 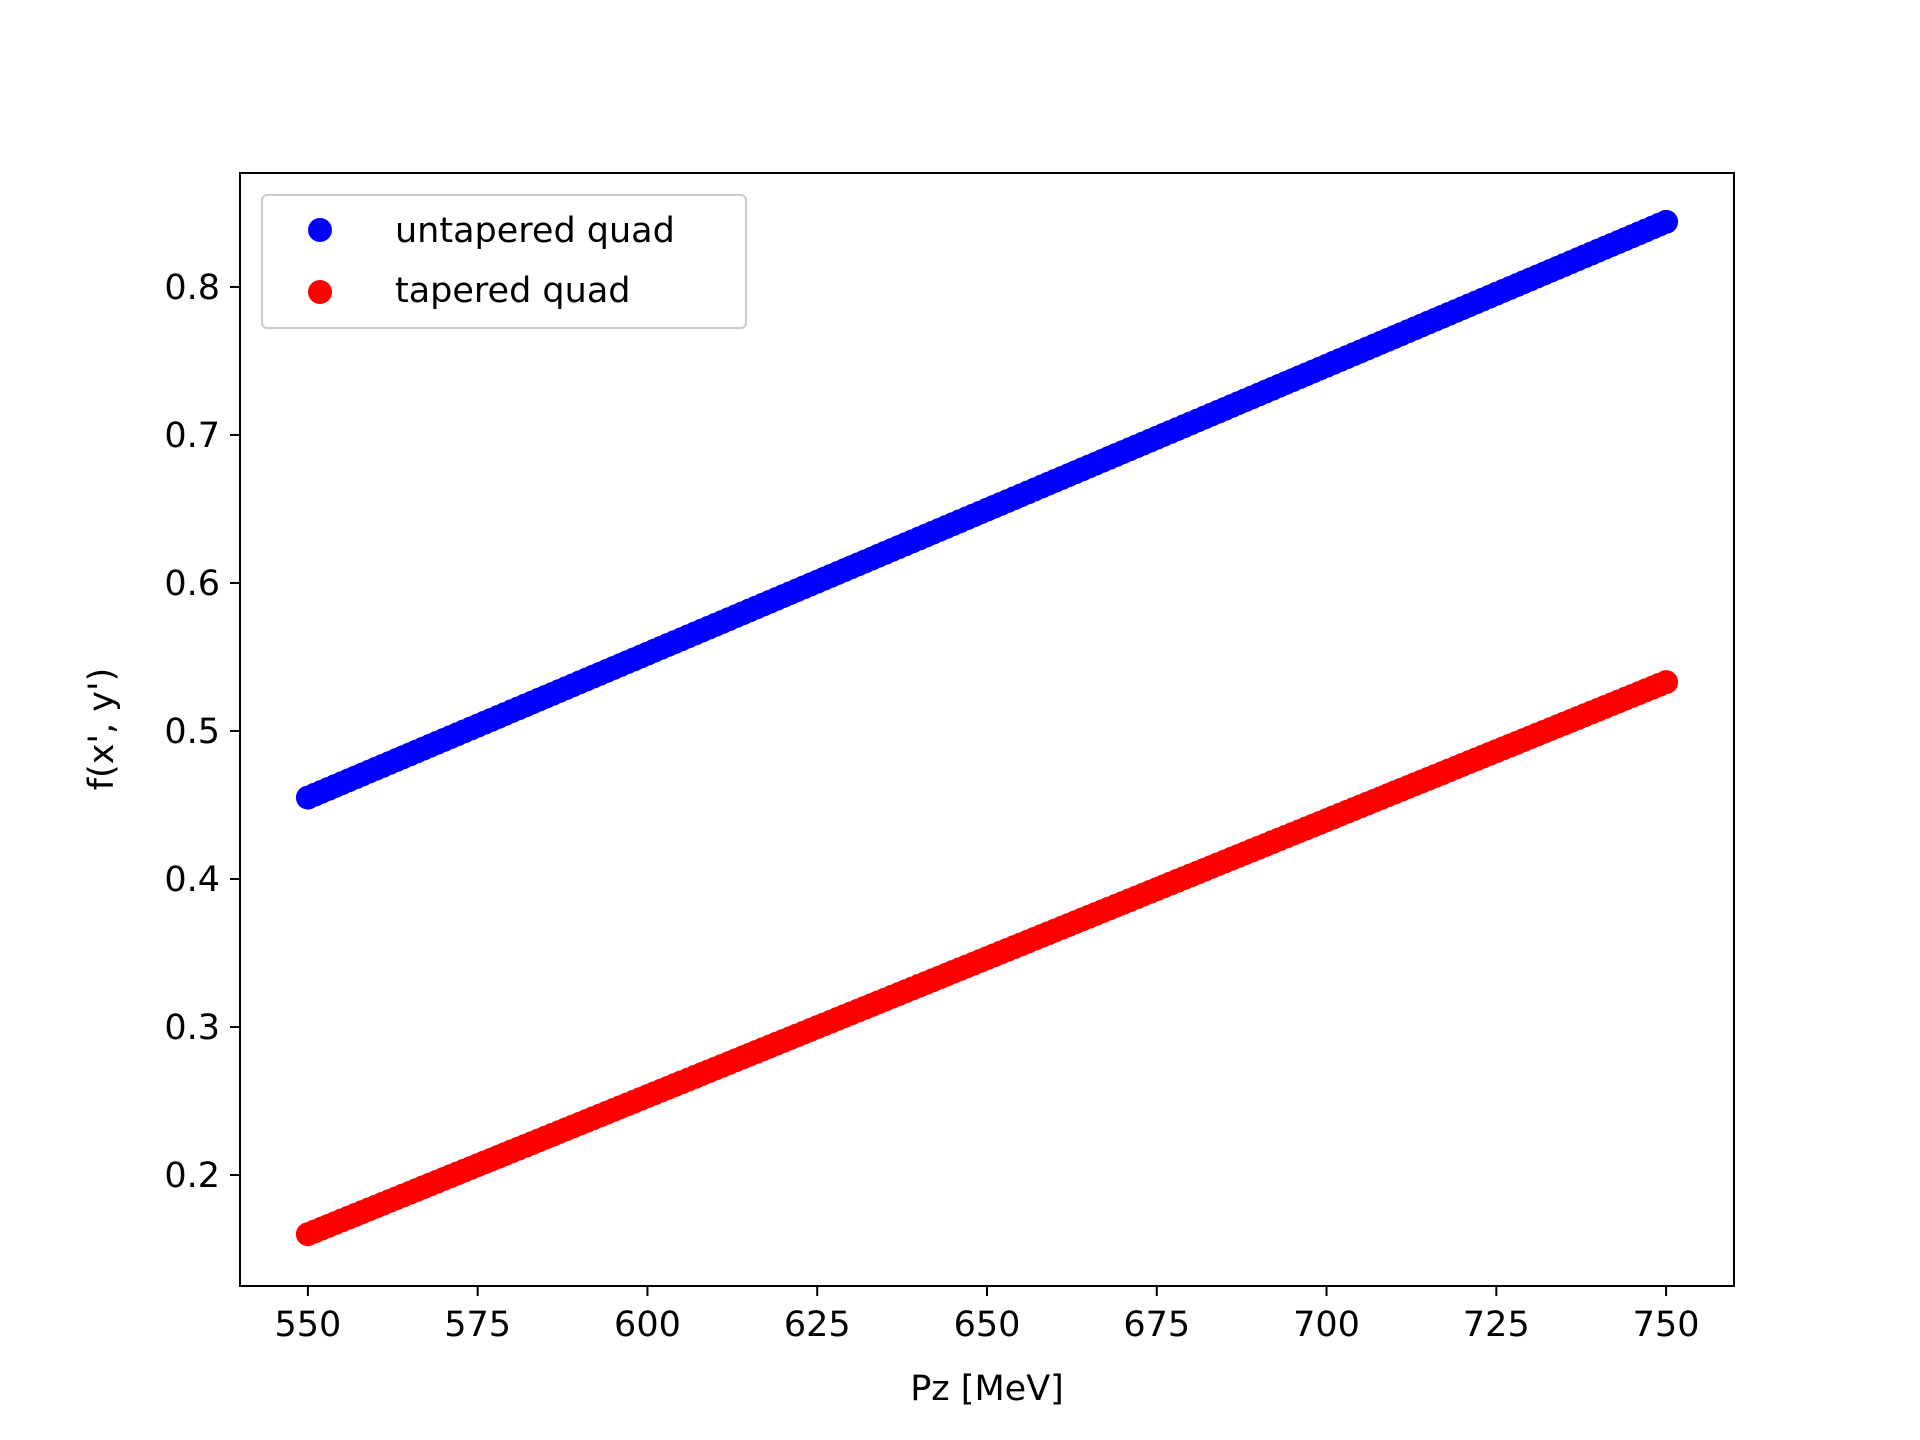 I want to click on x-axis-ticks: 550 575 600 625 650 675 700 725 750, so click(x=987, y=1315).